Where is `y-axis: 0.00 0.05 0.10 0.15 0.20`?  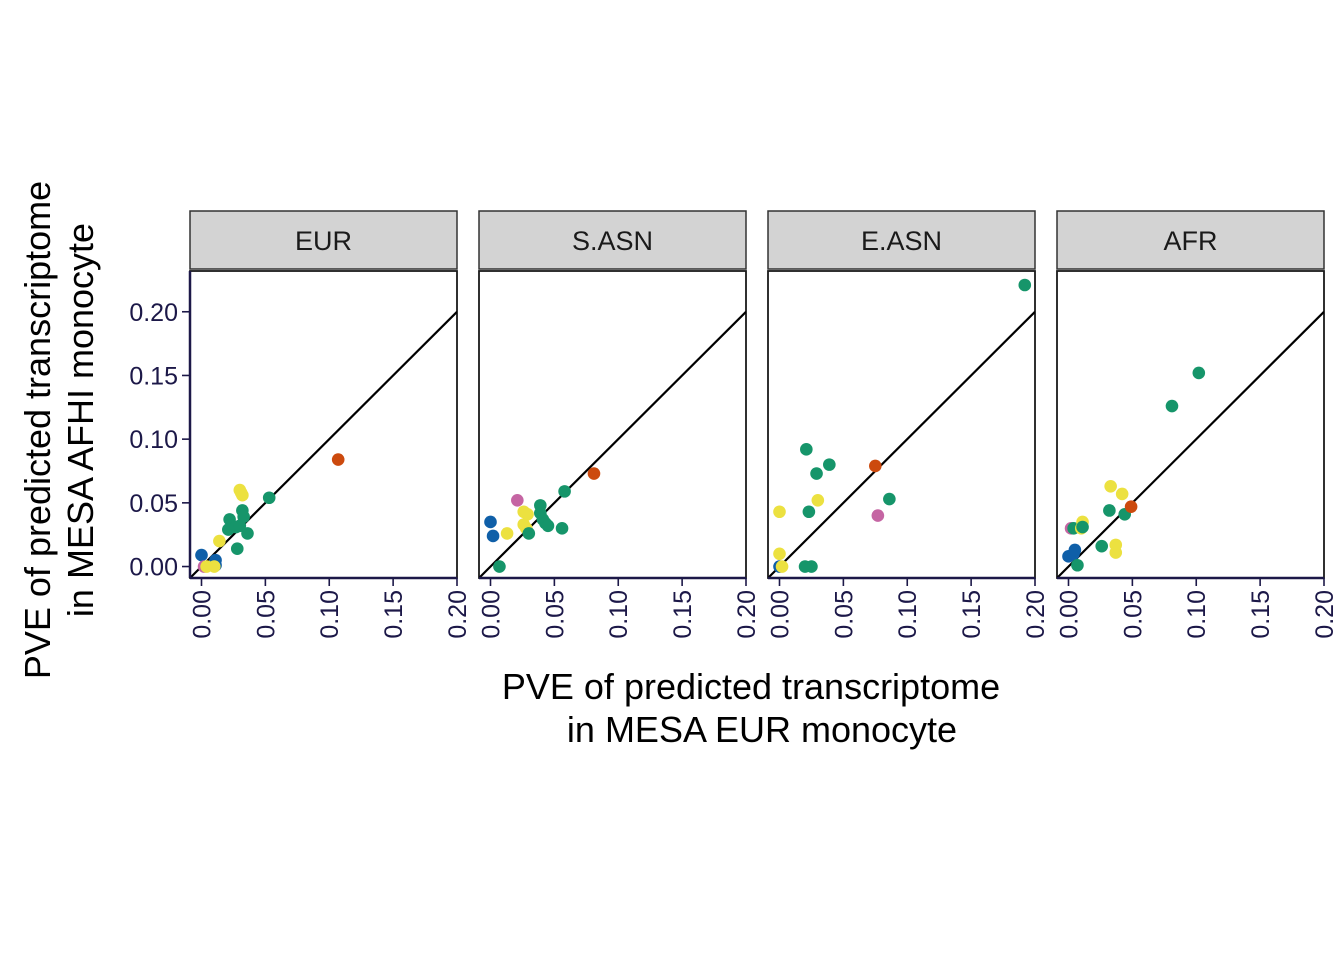
y-axis: 0.00 0.05 0.10 0.15 0.20 is located at coordinates (160, 426).